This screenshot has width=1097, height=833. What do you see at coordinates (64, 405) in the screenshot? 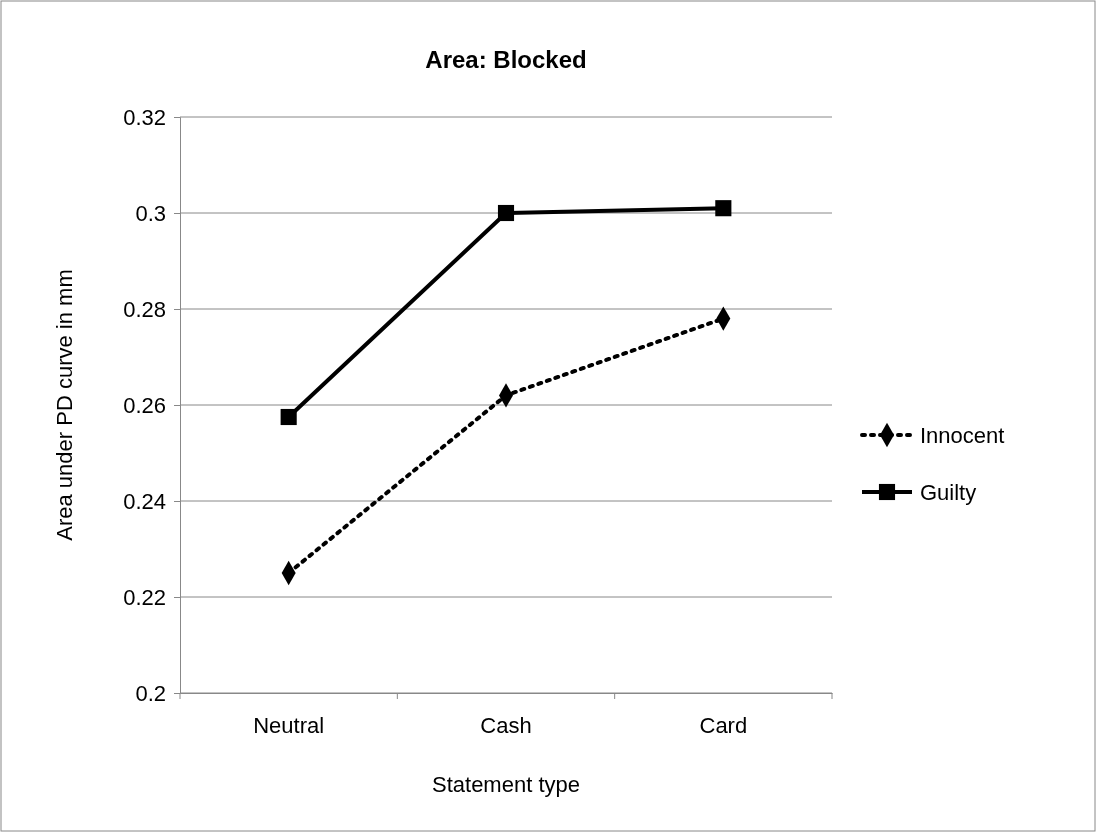
I see `y-axis-title: Area under PD curve in mm` at bounding box center [64, 405].